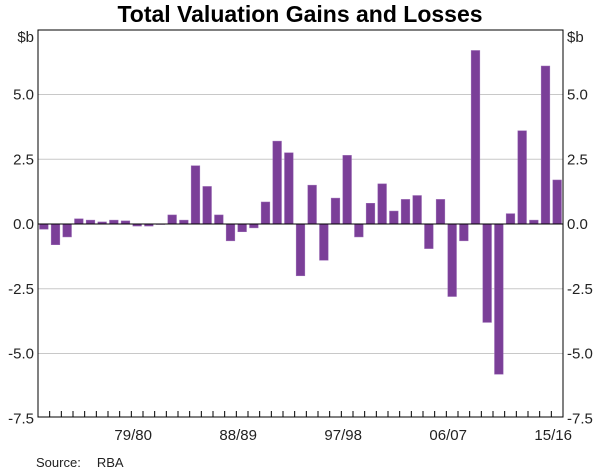 The image size is (600, 474). Describe the element at coordinates (23, 159) in the screenshot. I see `y-tick-label-left: 2.5` at that location.